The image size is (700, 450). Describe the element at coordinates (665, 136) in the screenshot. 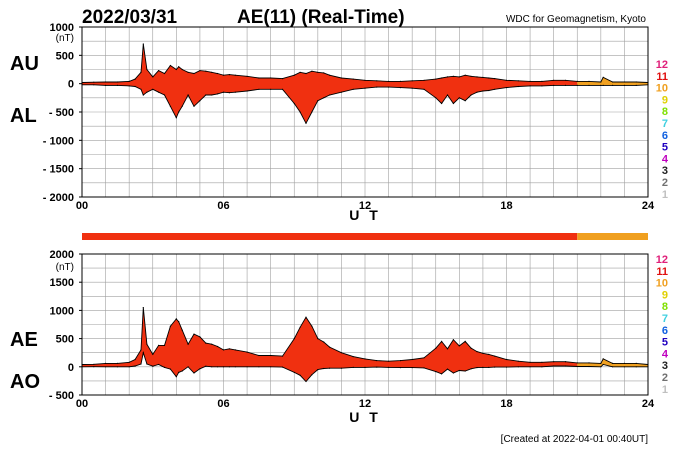

I see `station-count-label: 6` at that location.